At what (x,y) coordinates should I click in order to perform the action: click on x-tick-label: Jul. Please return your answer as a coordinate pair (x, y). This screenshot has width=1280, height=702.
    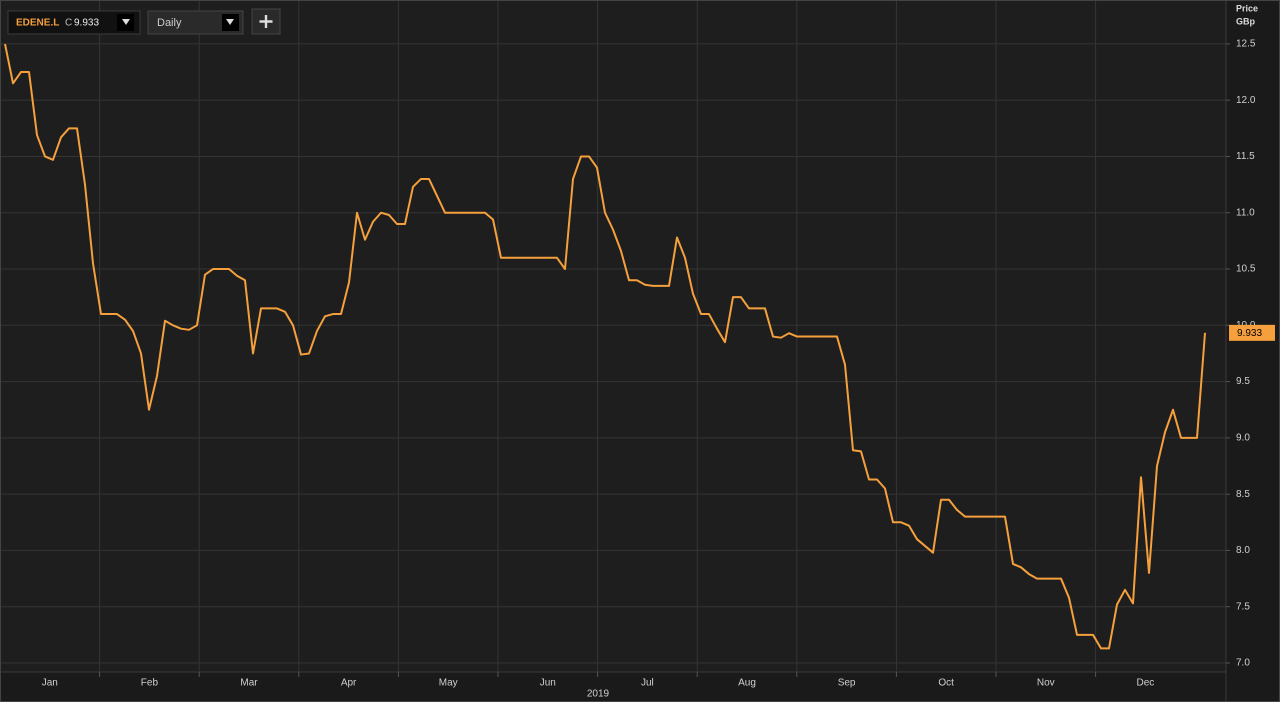
    Looking at the image, I should click on (647, 683).